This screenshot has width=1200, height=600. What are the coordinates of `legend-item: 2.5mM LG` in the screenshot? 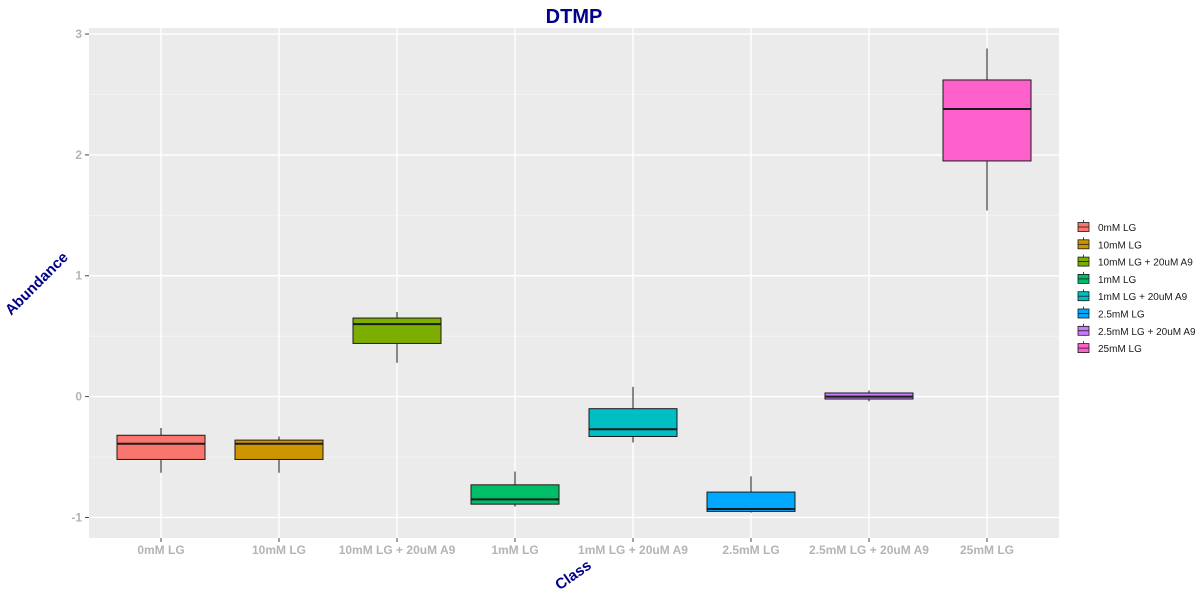 It's located at (1111, 313).